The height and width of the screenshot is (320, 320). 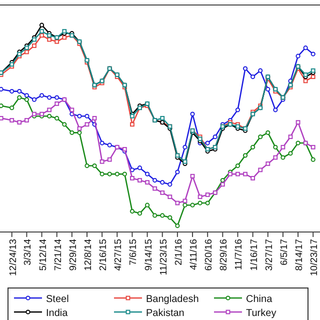 I want to click on x-tick-label: 6/20/16, so click(x=209, y=255).